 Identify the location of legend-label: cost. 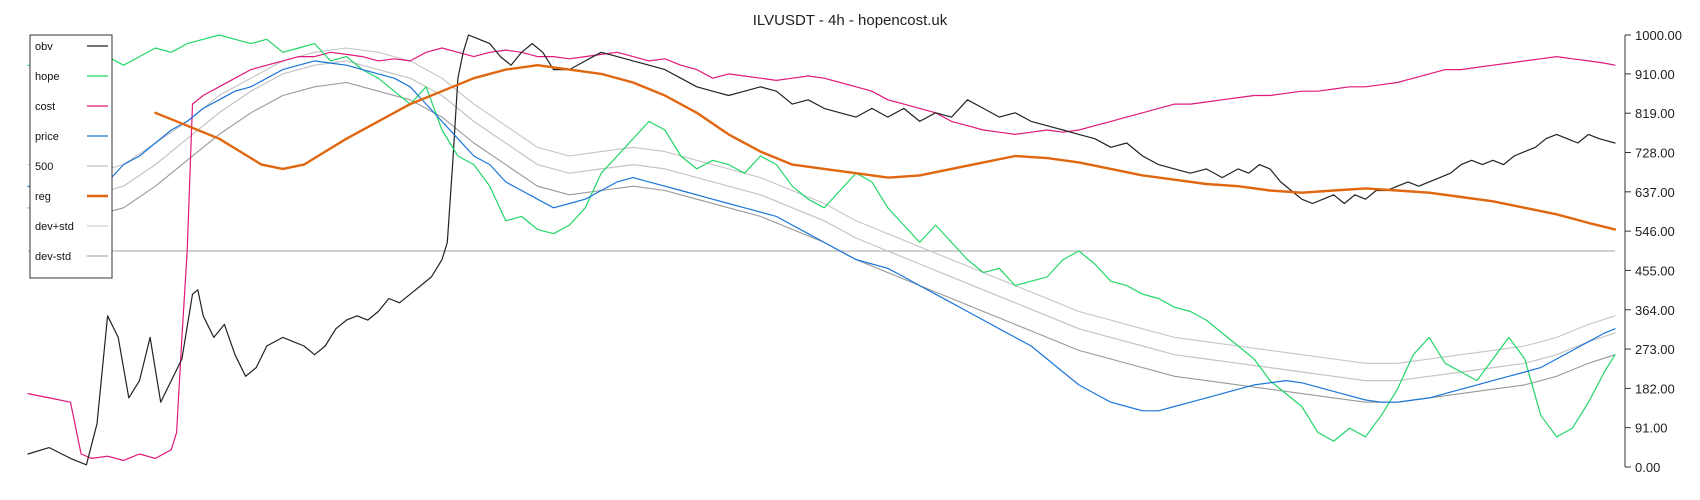
(45, 107).